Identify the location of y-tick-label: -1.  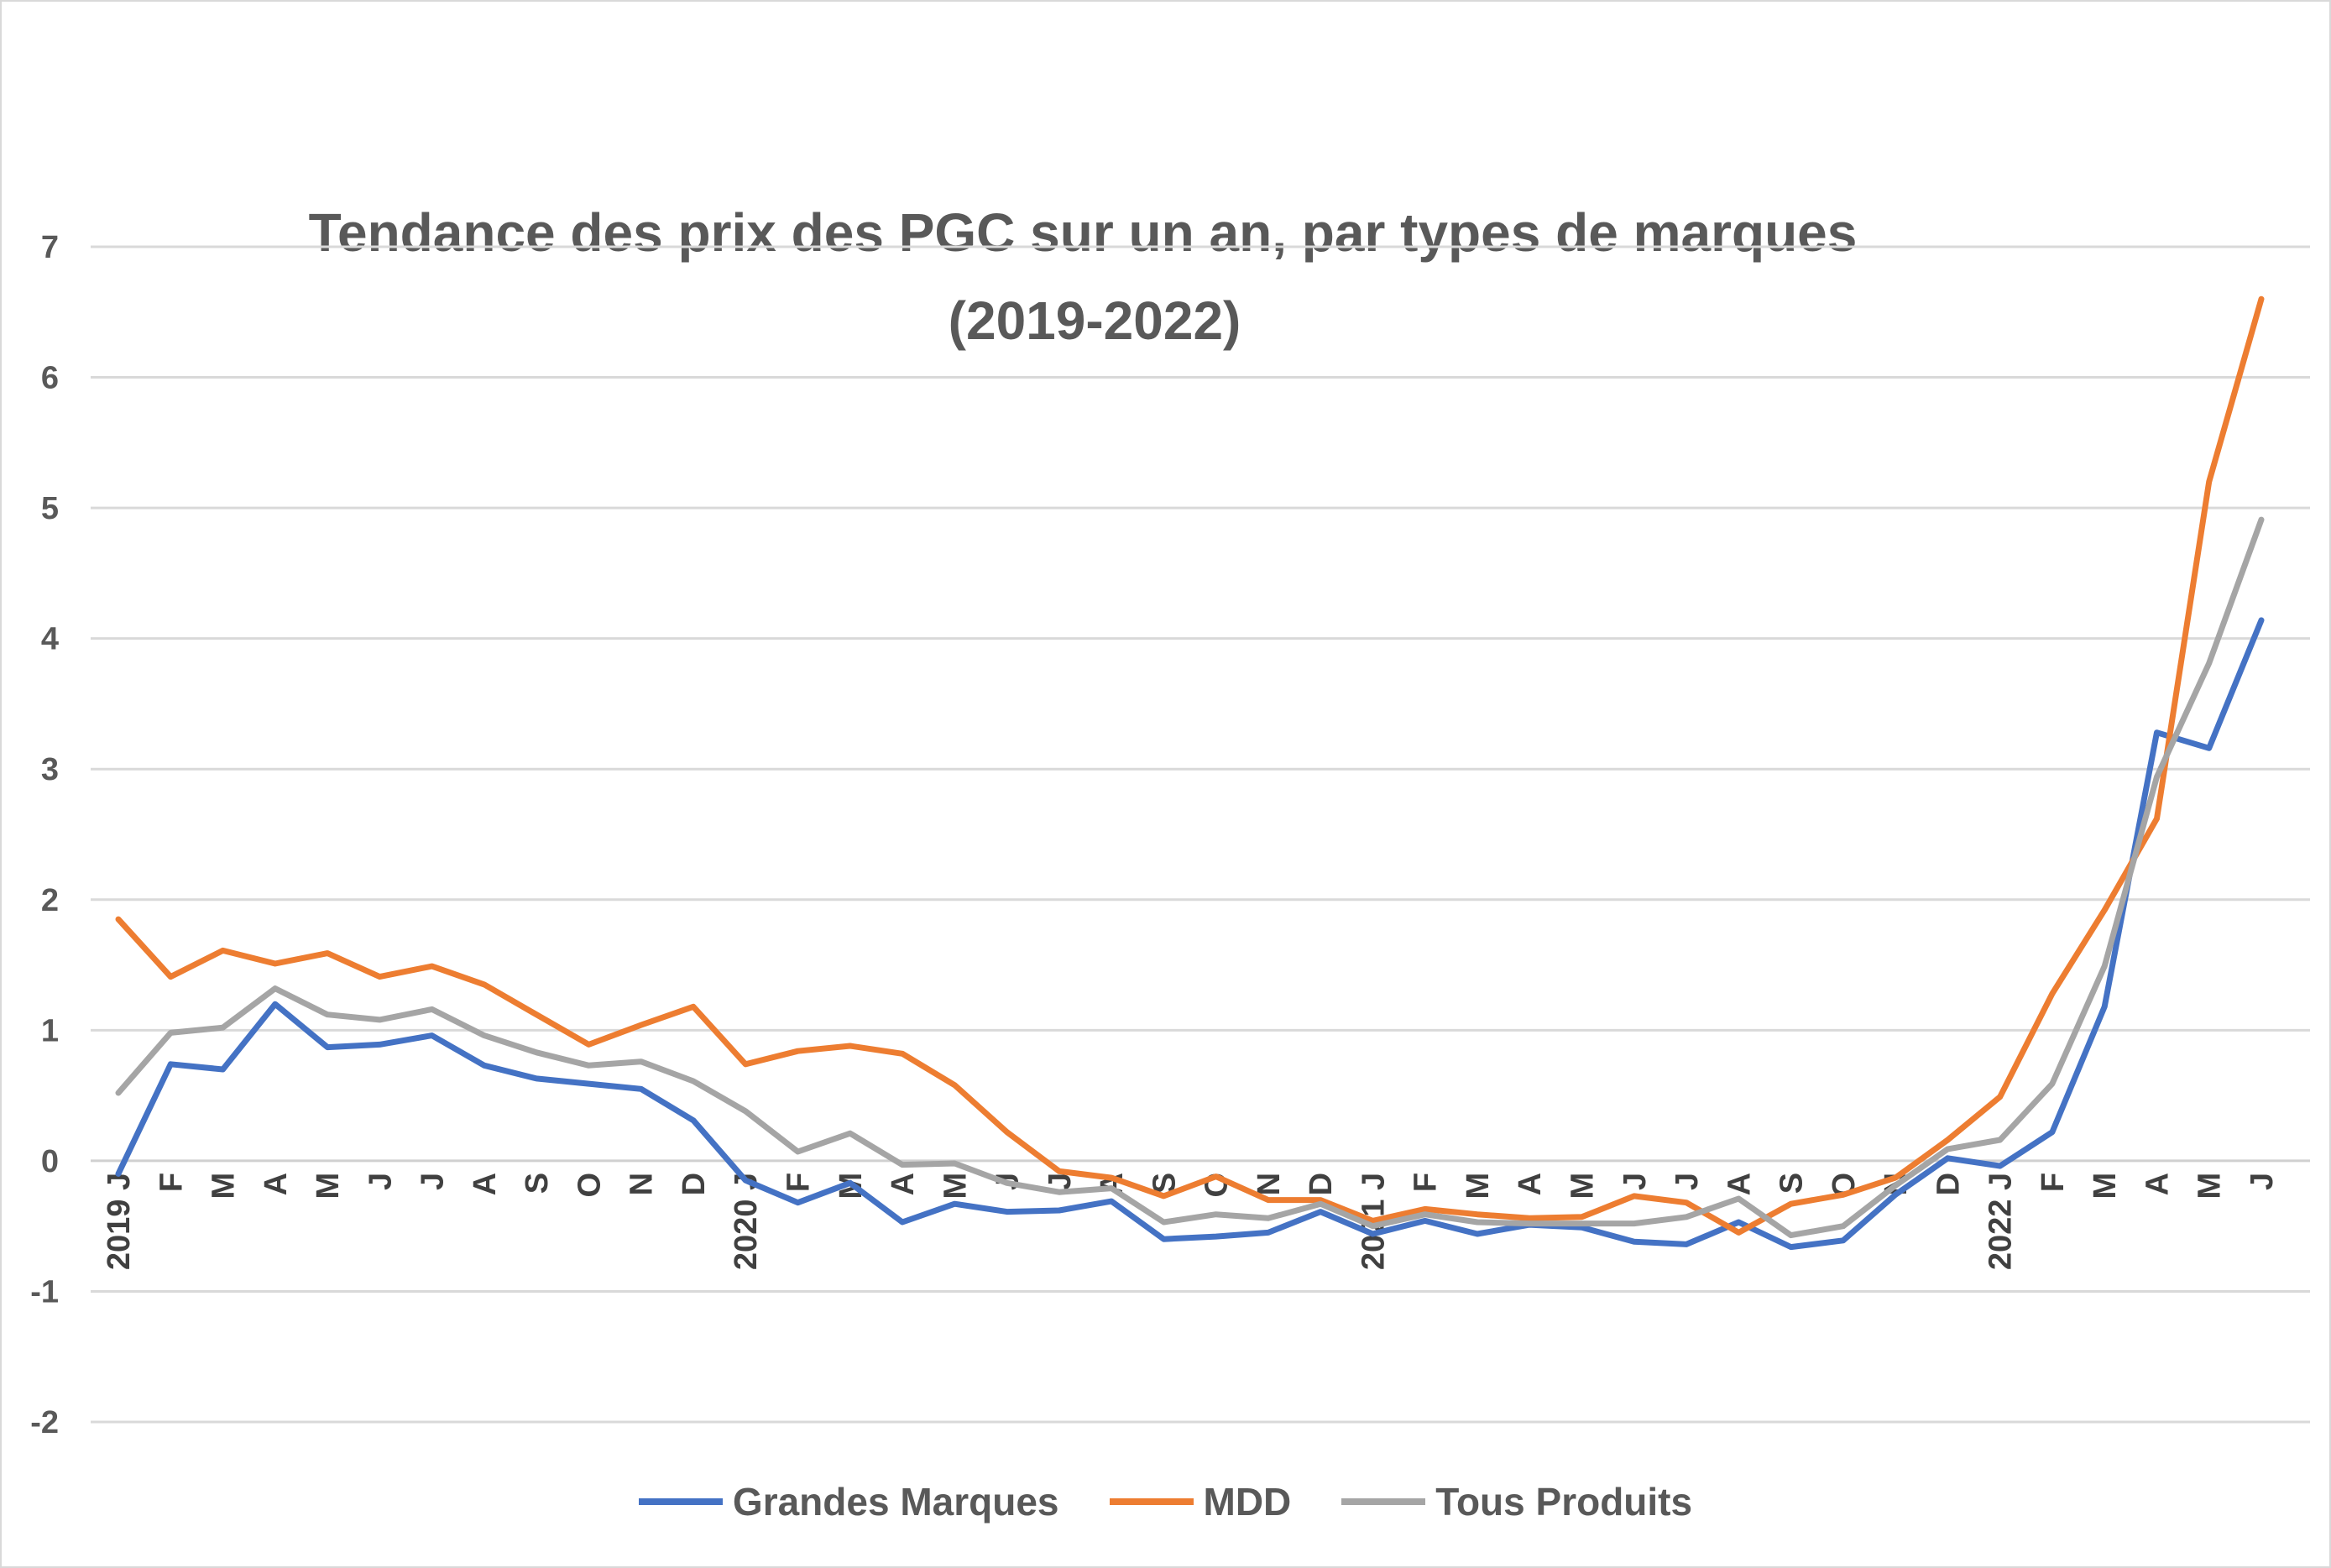
(44, 1291).